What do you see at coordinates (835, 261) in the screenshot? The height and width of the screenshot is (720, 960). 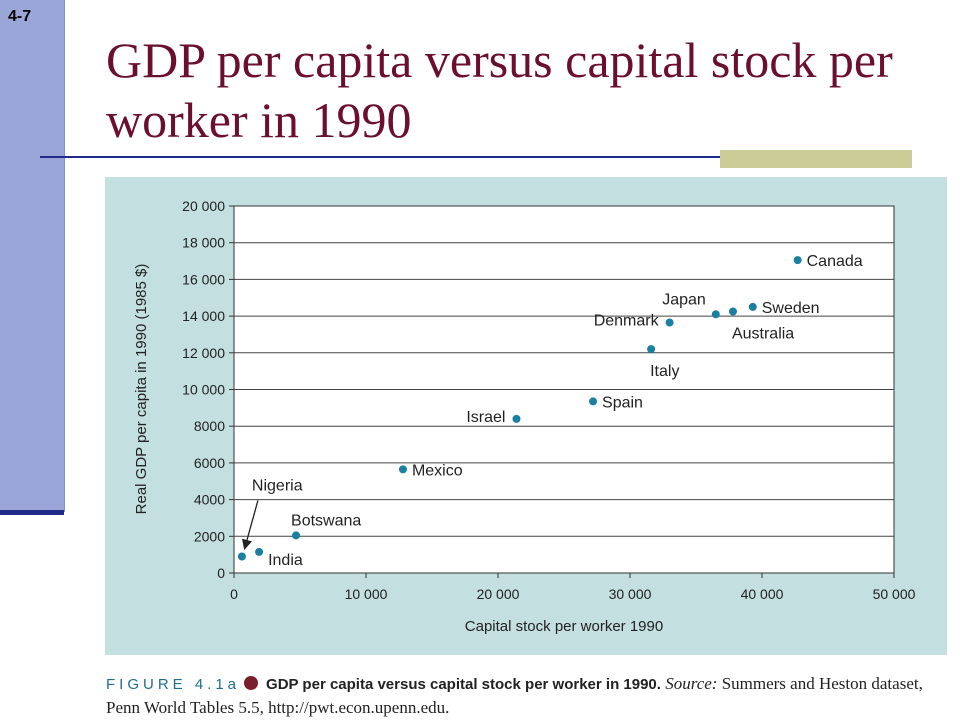 I see `point-label-canada: Canada` at bounding box center [835, 261].